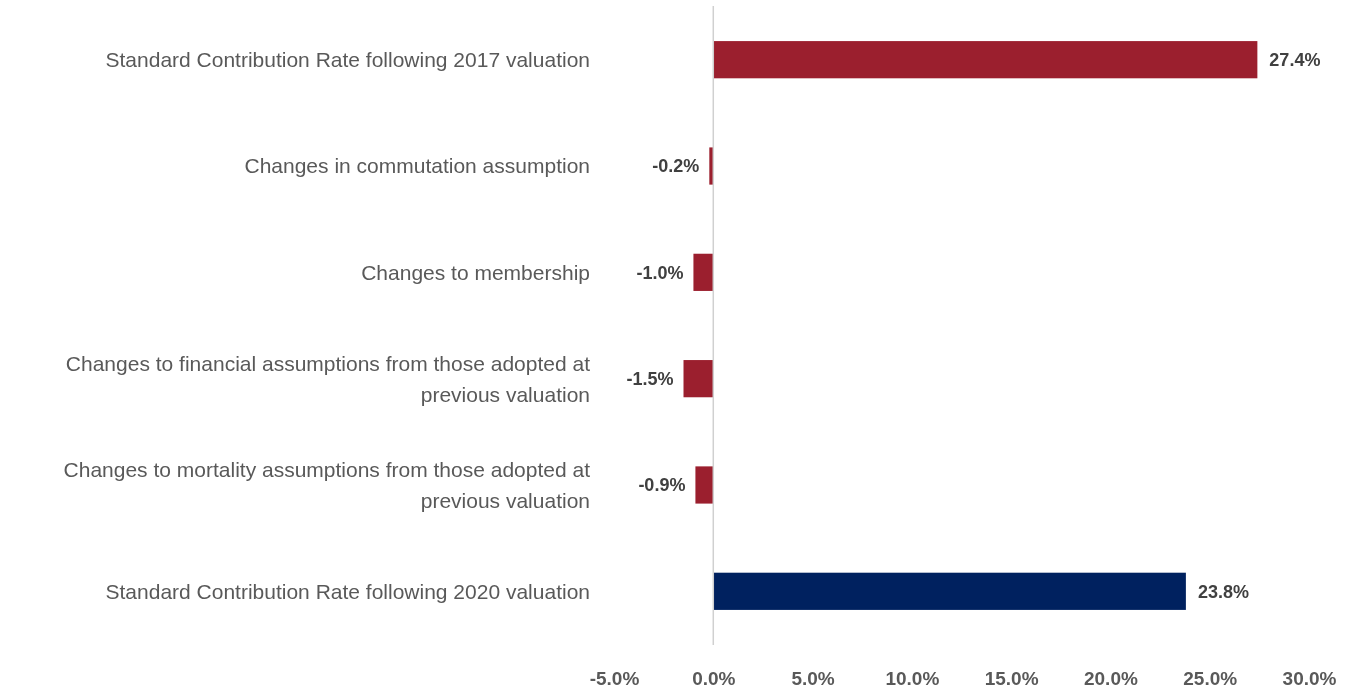 Image resolution: width=1350 pixels, height=687 pixels. Describe the element at coordinates (475, 272) in the screenshot. I see `y-tick-label: Changes to membership` at that location.